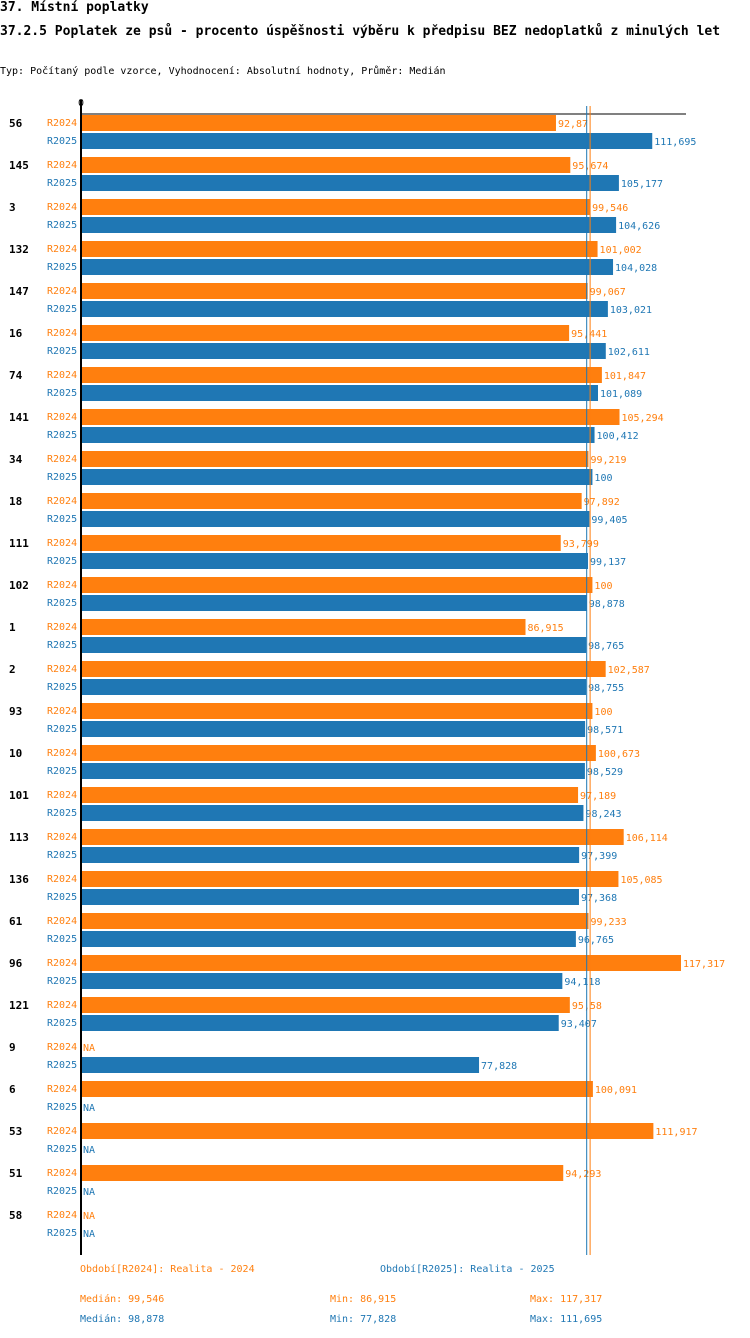 The width and height of the screenshot is (750, 1338). I want to click on category-label: 16, so click(16, 333).